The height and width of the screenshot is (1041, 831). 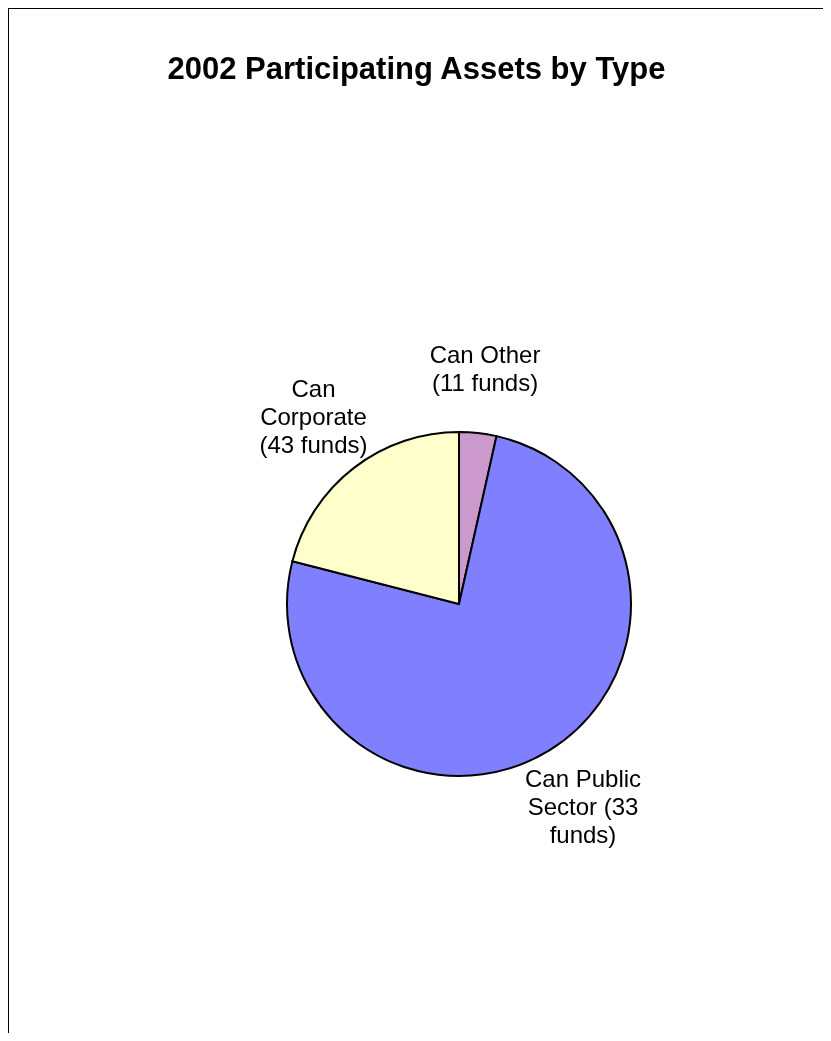 I want to click on slice-label: Can Other (11 funds), so click(x=485, y=368).